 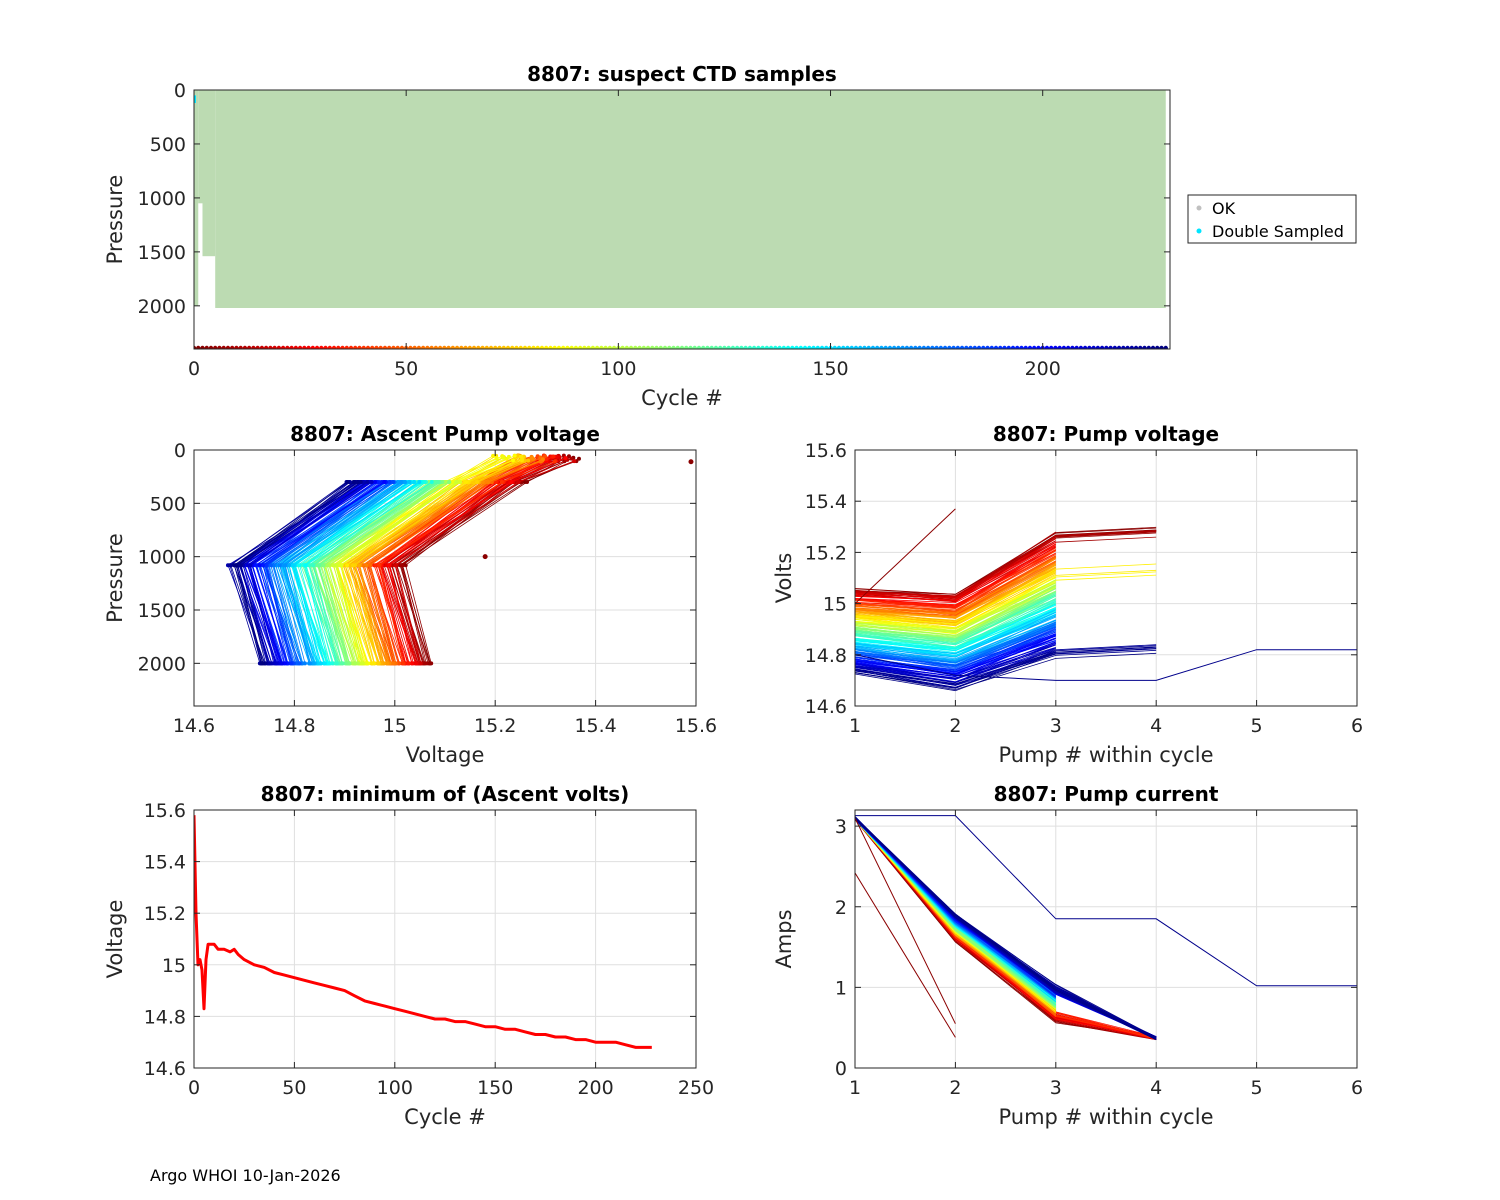 What do you see at coordinates (1224, 208) in the screenshot?
I see `legend-label: OK` at bounding box center [1224, 208].